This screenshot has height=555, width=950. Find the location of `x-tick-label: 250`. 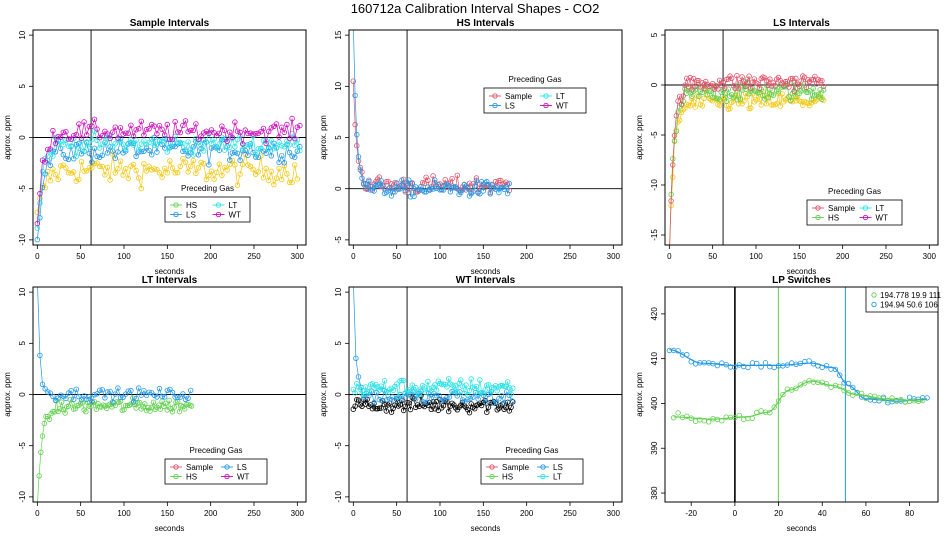

x-tick-label: 250 is located at coordinates (254, 513).